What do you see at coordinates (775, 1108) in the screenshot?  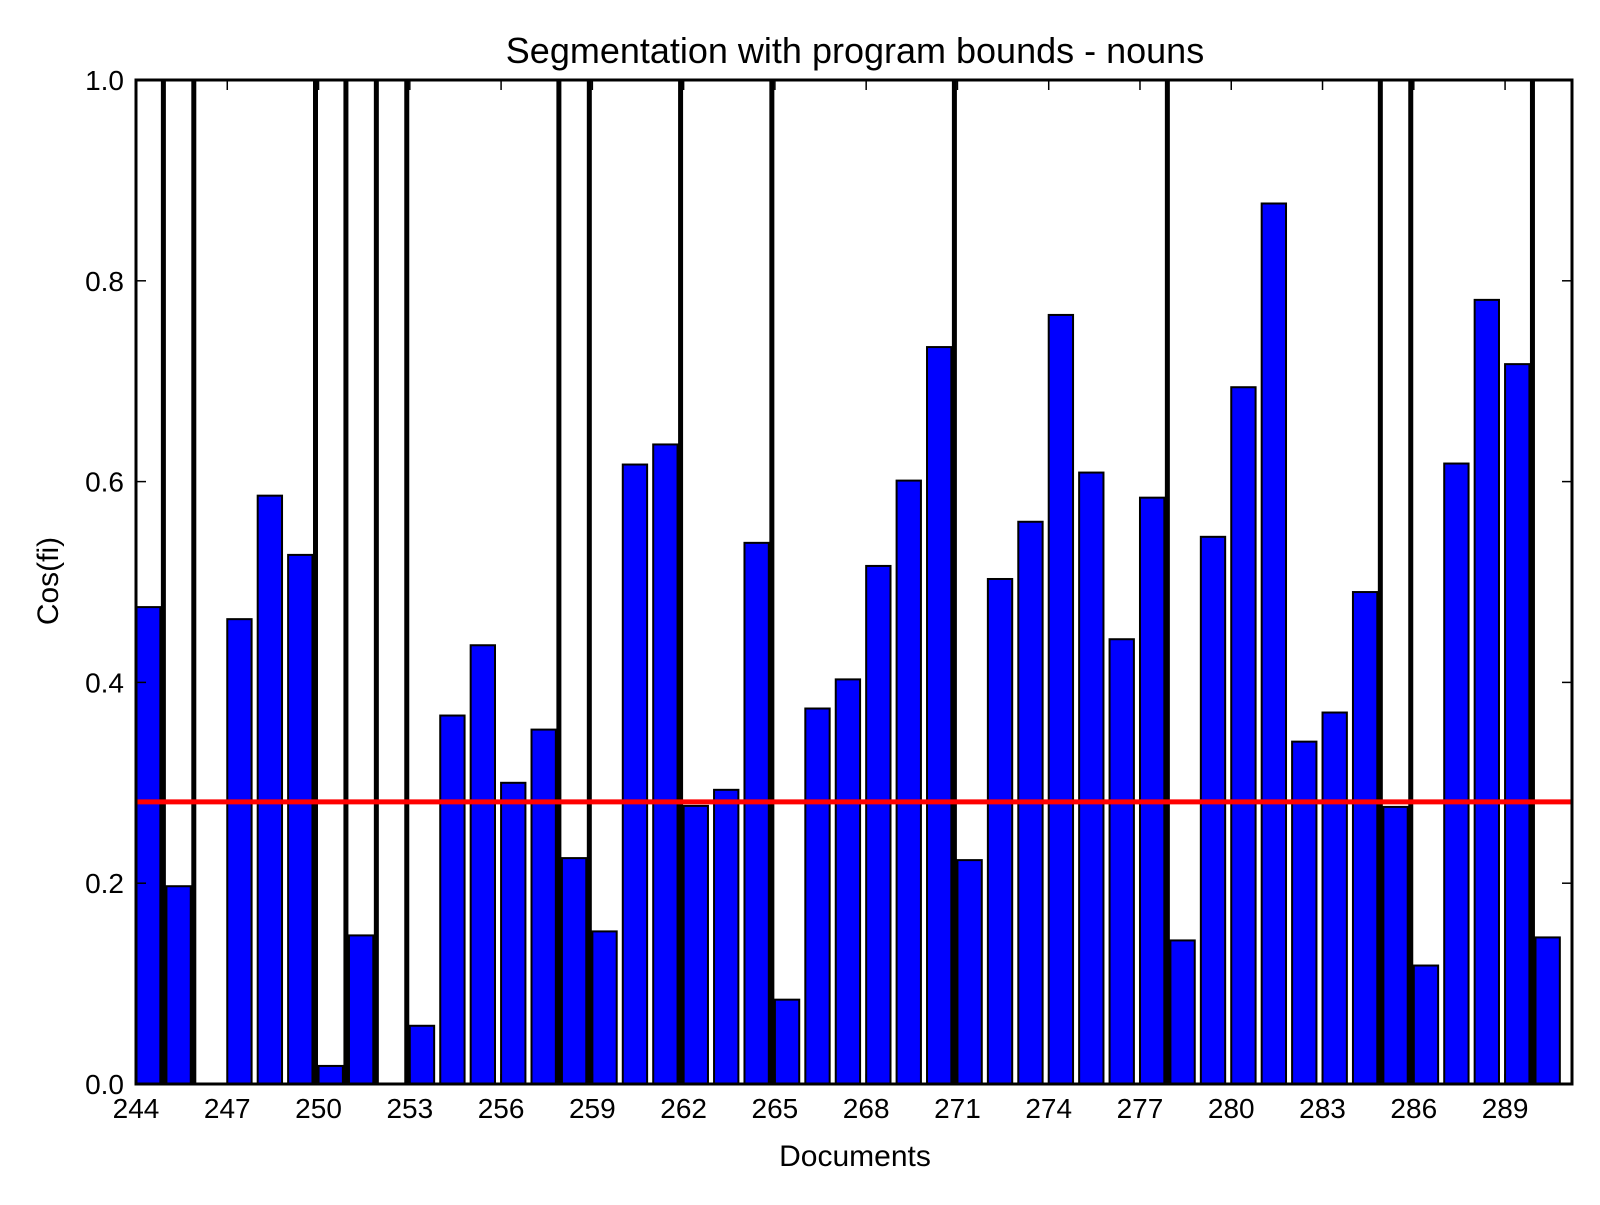 I see `x-tick-label: 265` at bounding box center [775, 1108].